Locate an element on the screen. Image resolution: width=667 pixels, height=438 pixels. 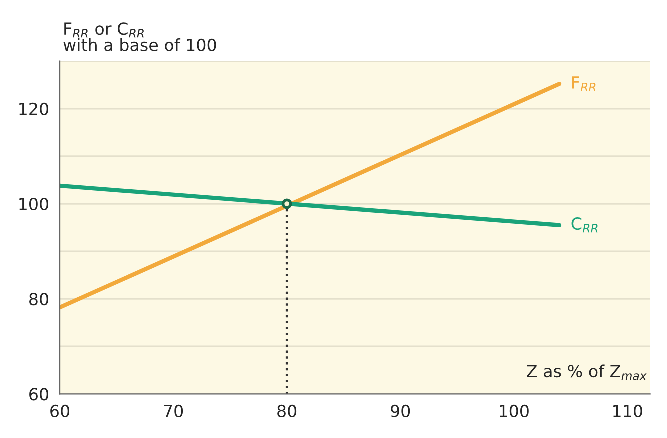
x-tick-label: 110 is located at coordinates (628, 411).